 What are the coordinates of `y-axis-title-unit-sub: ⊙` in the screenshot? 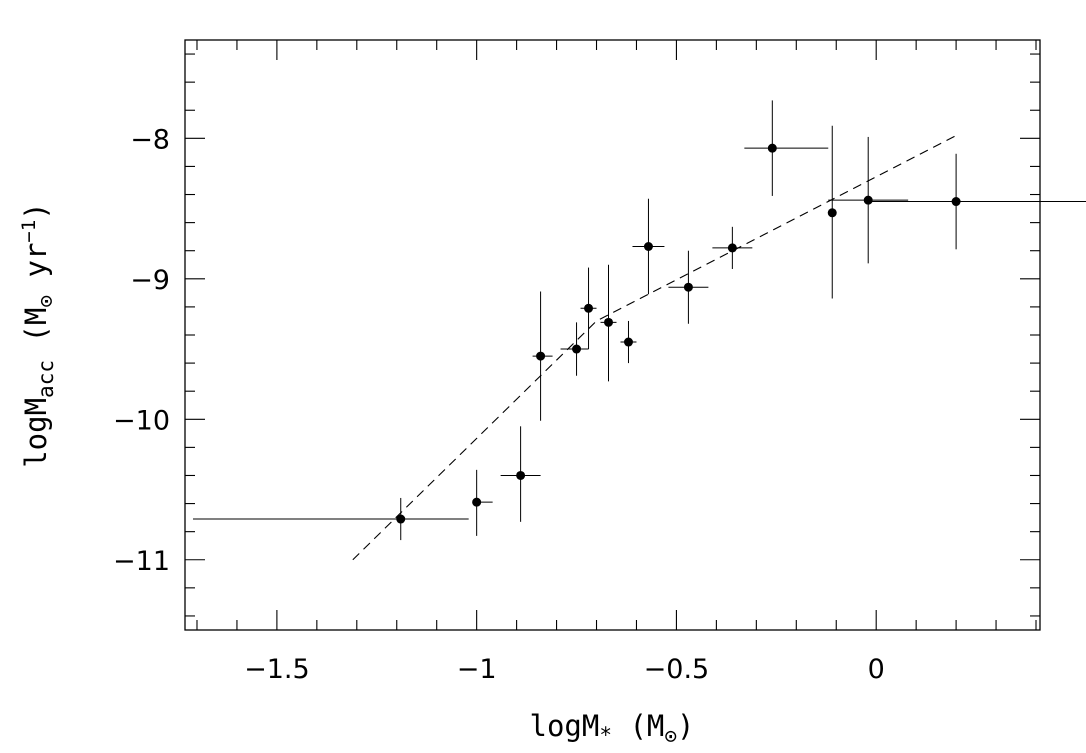 It's located at (46, 301).